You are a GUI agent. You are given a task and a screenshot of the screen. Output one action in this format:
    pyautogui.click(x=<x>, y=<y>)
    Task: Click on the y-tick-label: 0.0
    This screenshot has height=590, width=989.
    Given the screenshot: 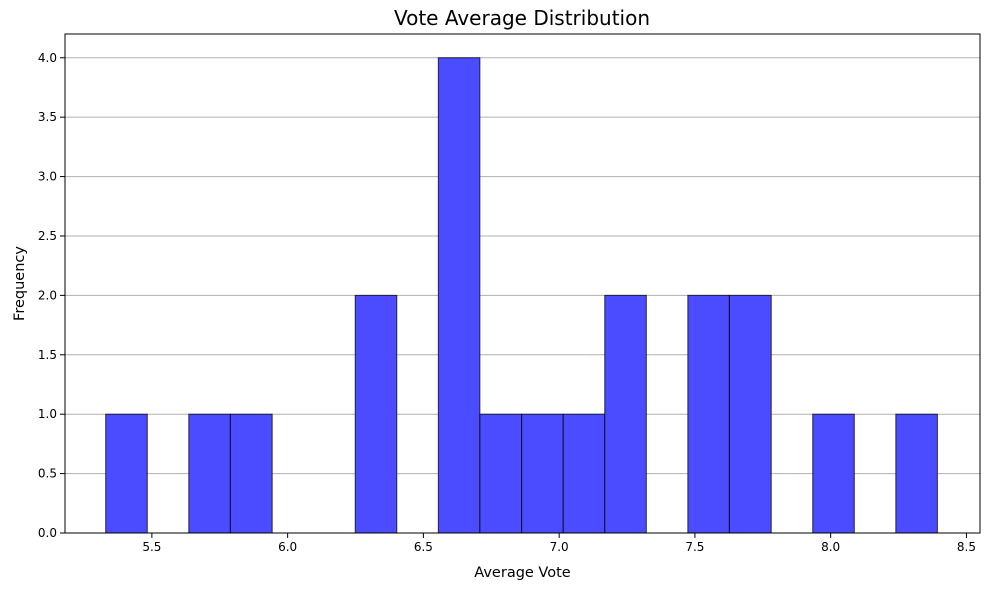 What is the action you would take?
    pyautogui.click(x=47, y=533)
    